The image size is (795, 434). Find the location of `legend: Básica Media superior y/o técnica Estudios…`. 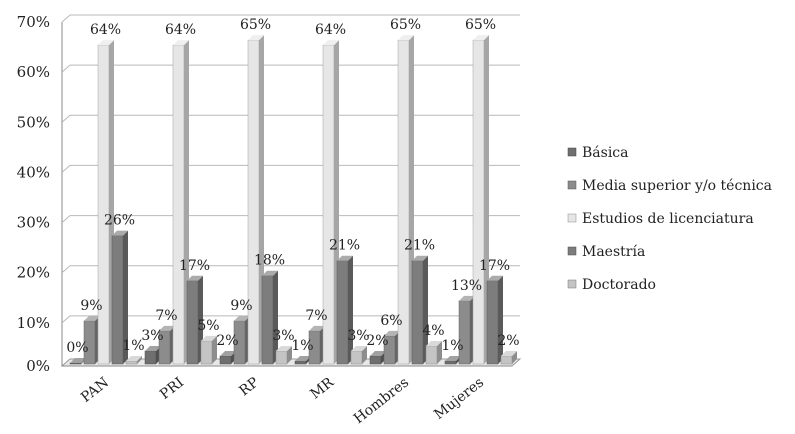

legend: Básica Media superior y/o técnica Estudios… is located at coordinates (669, 219).